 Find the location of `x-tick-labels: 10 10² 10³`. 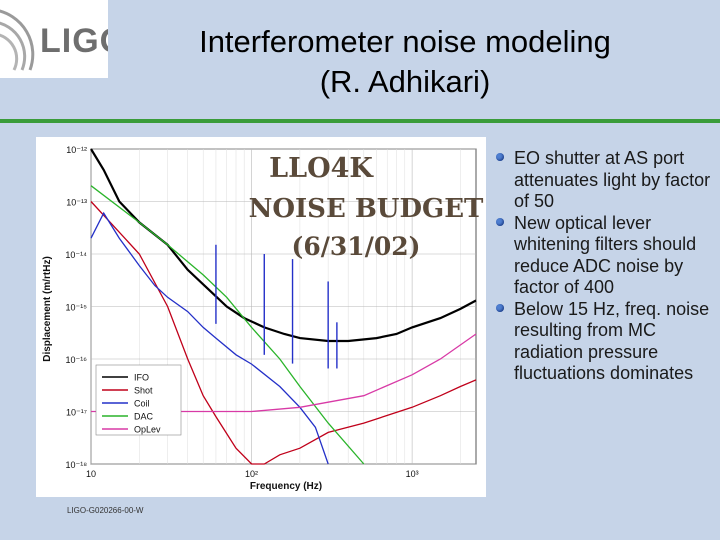

x-tick-labels: 10 10² 10³ is located at coordinates (252, 474).